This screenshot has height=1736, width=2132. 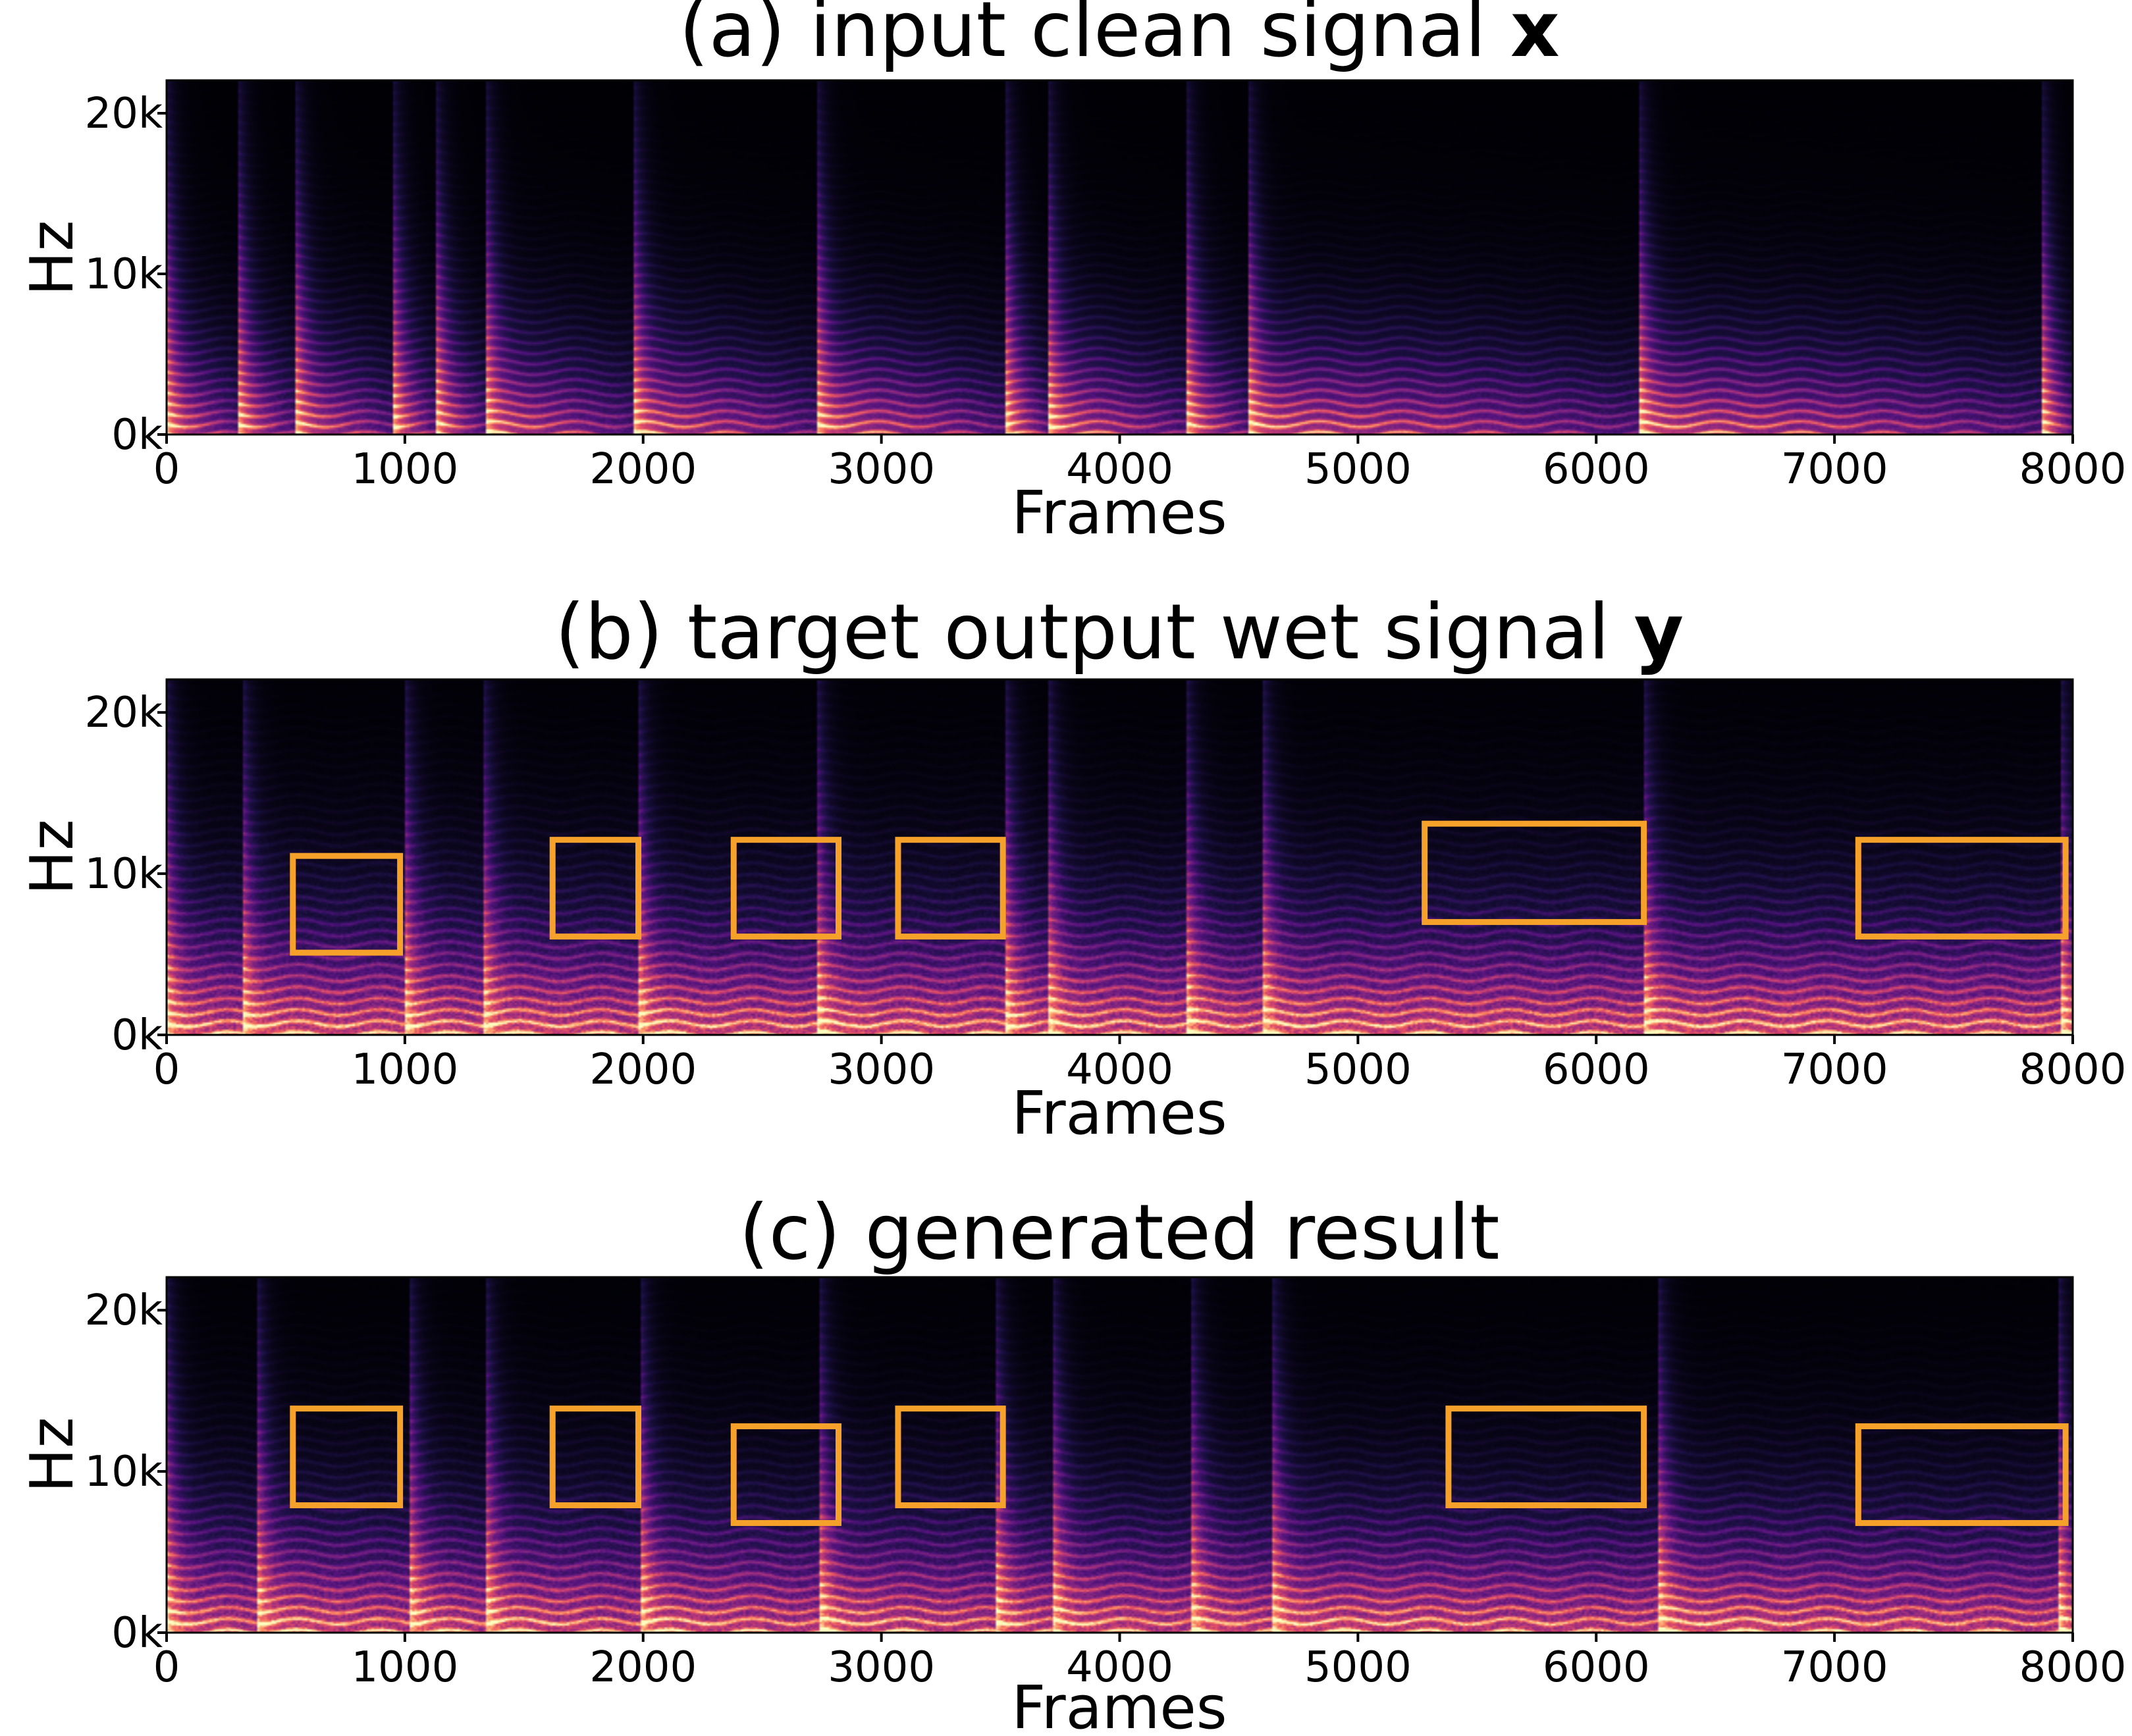 I want to click on panel-b-xtick-label-4000: 4000, so click(x=1119, y=1069).